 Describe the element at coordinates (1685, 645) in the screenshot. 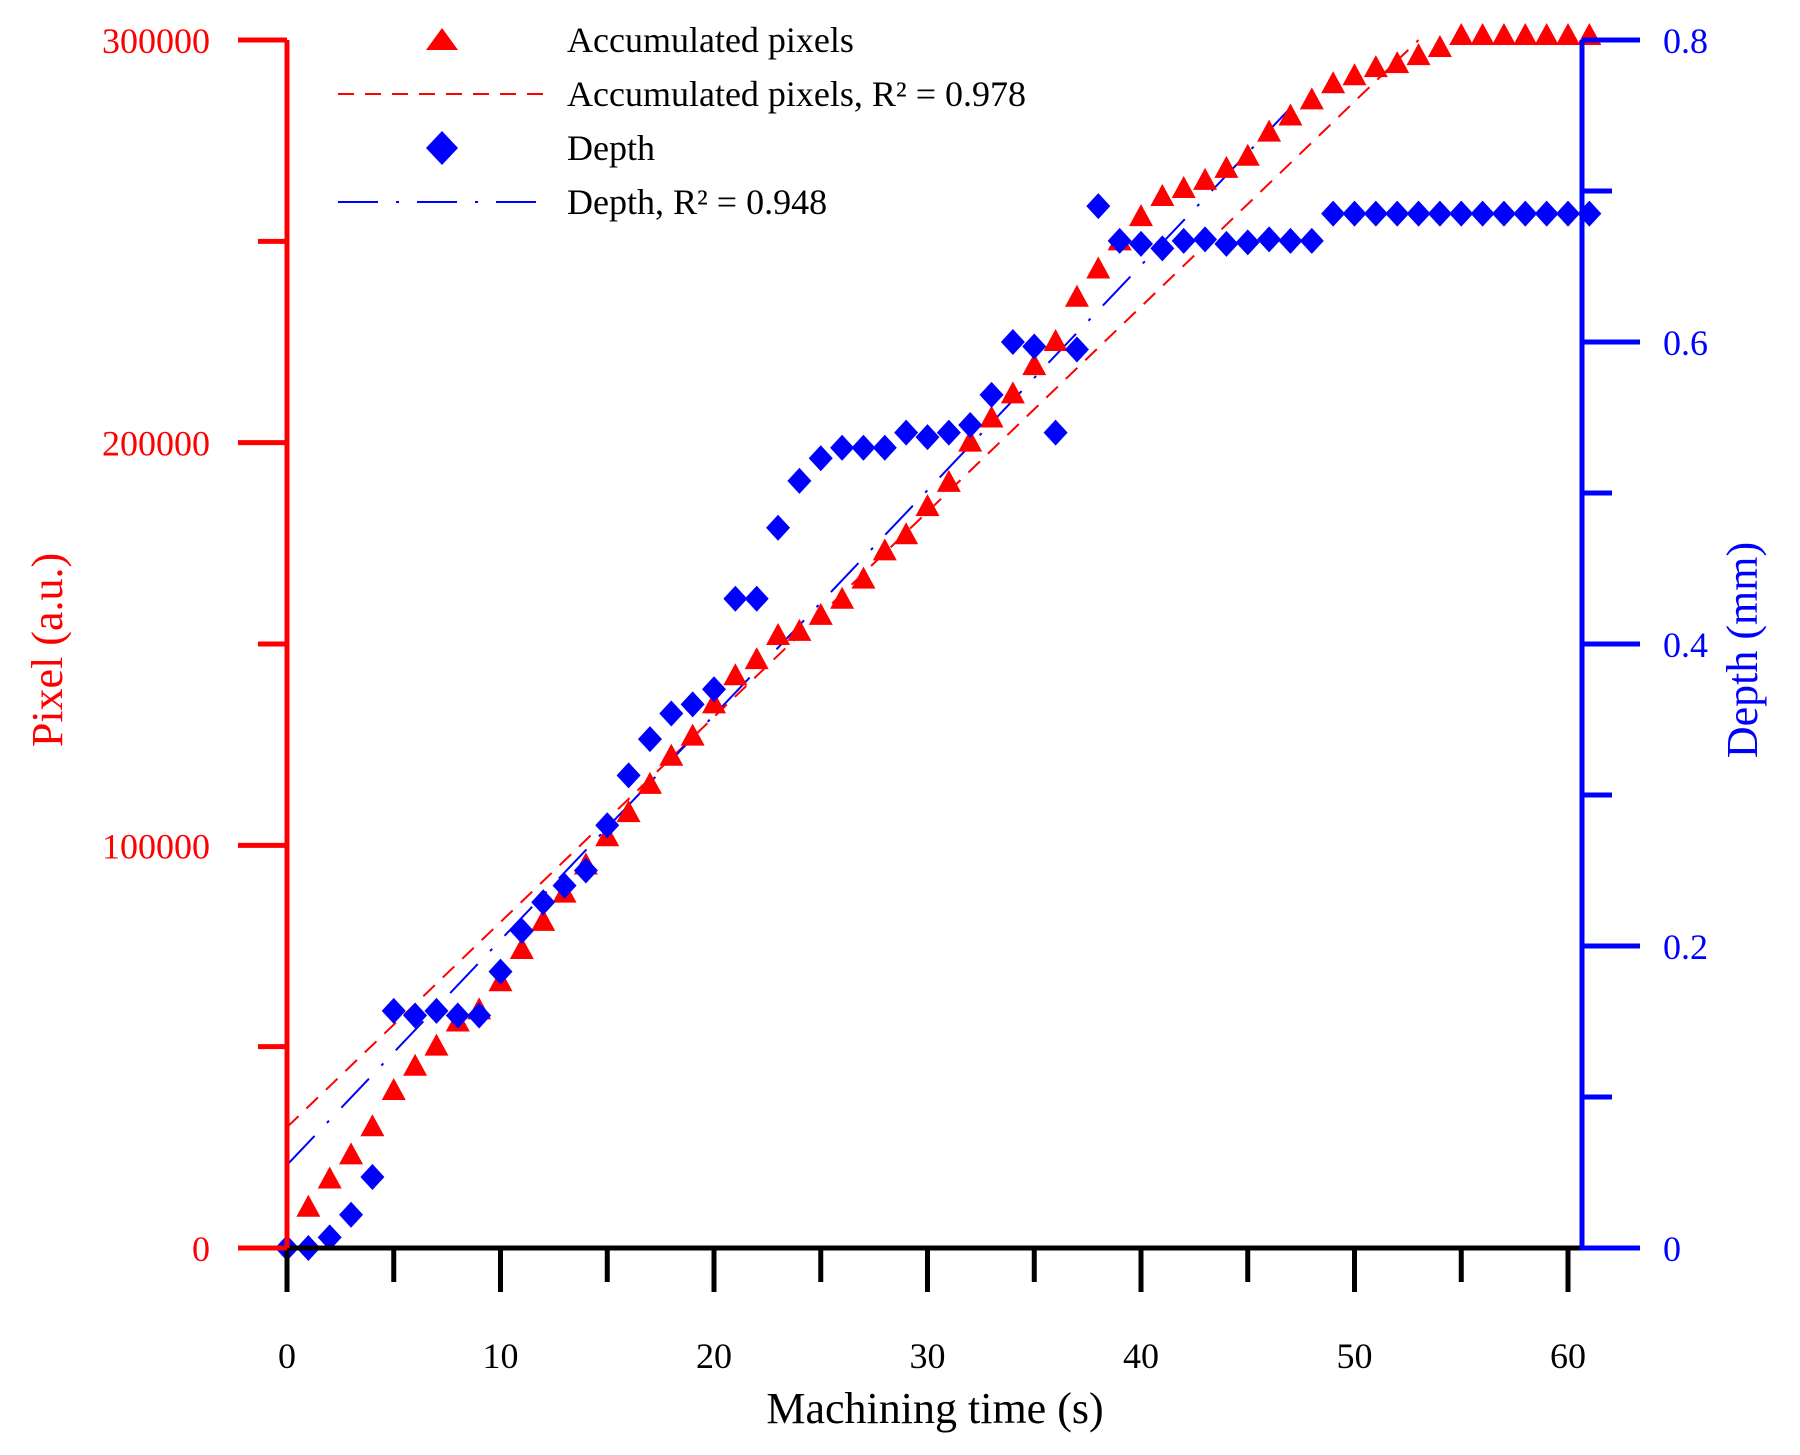

I see `right-tick-label: 0.4` at that location.